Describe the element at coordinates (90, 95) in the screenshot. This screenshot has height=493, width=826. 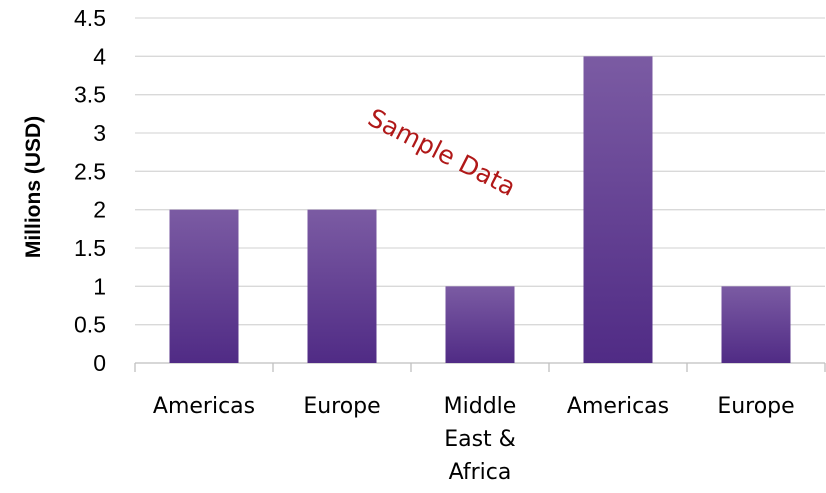
I see `y-tick-label: 3.5` at that location.